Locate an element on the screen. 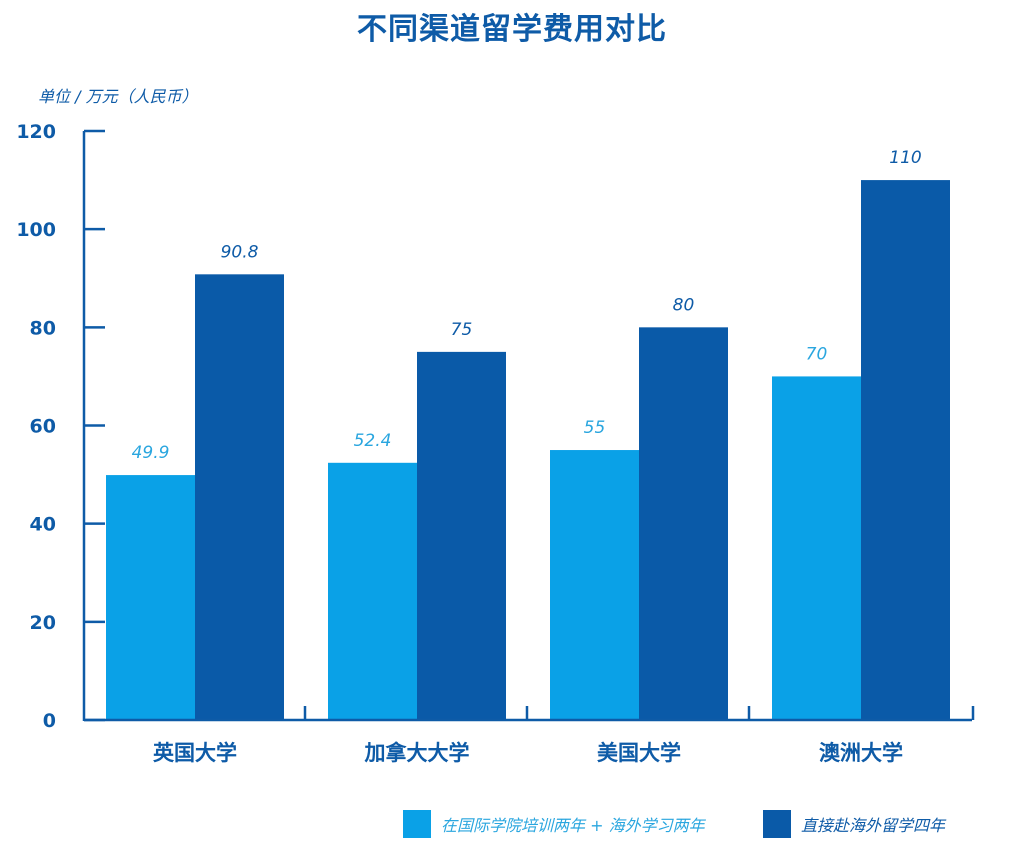  legend-label-series-2: 直接赴海外留学四年 is located at coordinates (873, 825).